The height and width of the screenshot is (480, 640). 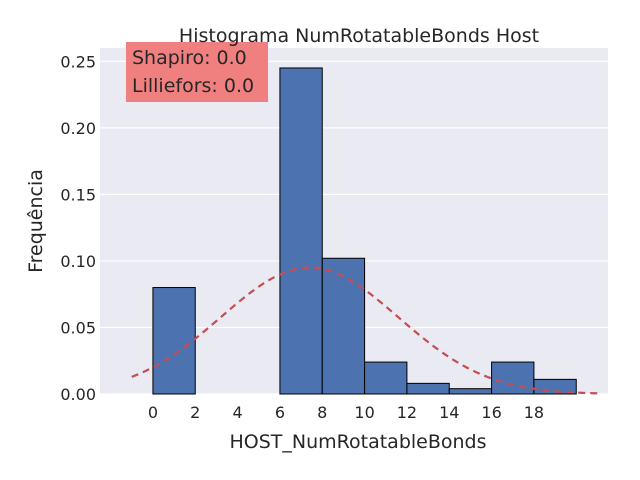 I want to click on x-tick-label: 4, so click(x=237, y=412).